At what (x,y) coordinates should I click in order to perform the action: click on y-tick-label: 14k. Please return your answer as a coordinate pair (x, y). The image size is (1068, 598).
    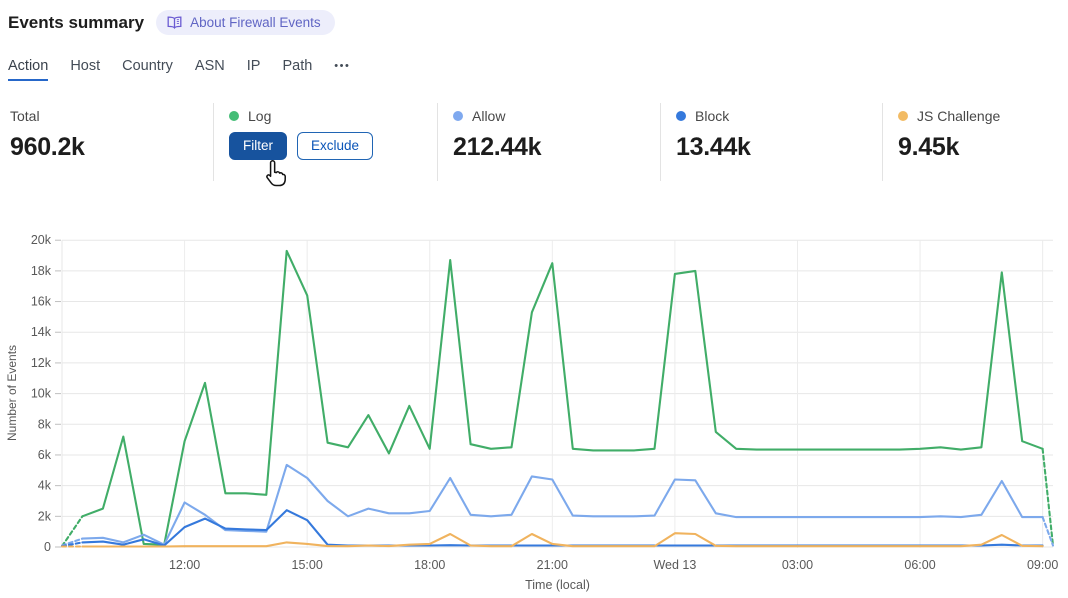
    Looking at the image, I should click on (41, 332).